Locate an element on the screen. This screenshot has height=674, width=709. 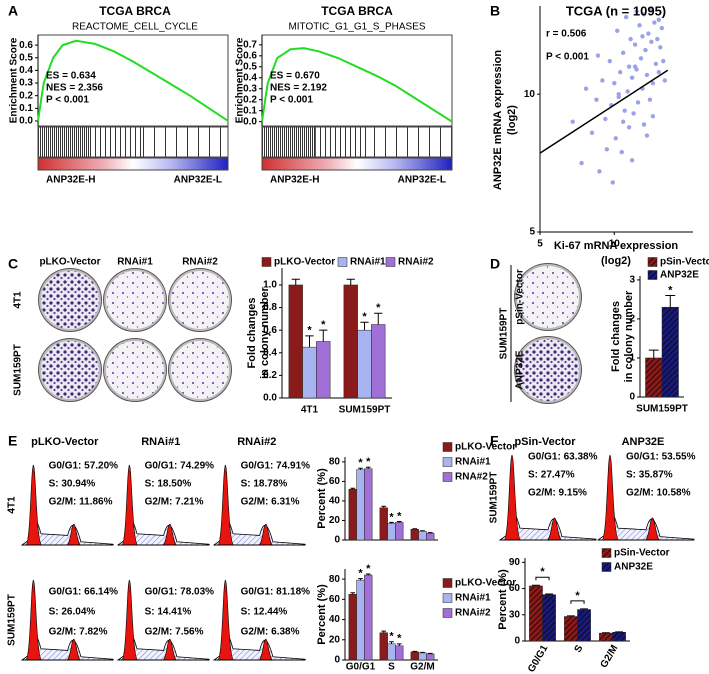
y-tick-label: 0.4 is located at coordinates (270, 352).